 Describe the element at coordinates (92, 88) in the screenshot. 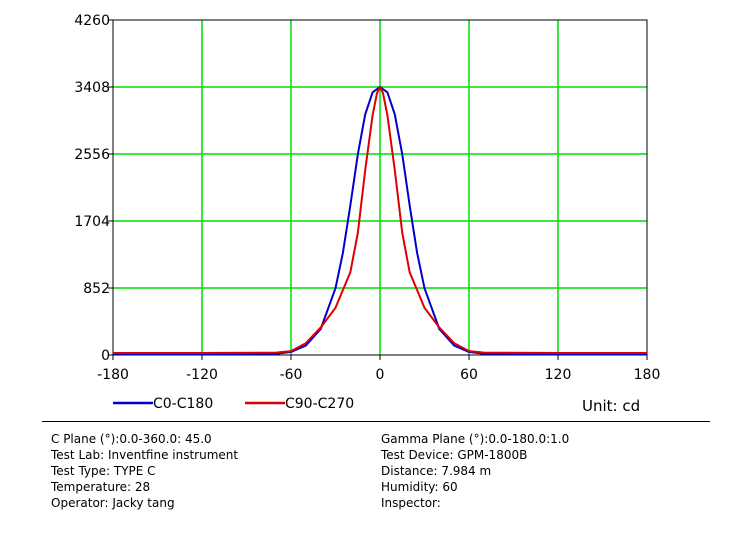

I see `y-tick-label: 3408` at that location.